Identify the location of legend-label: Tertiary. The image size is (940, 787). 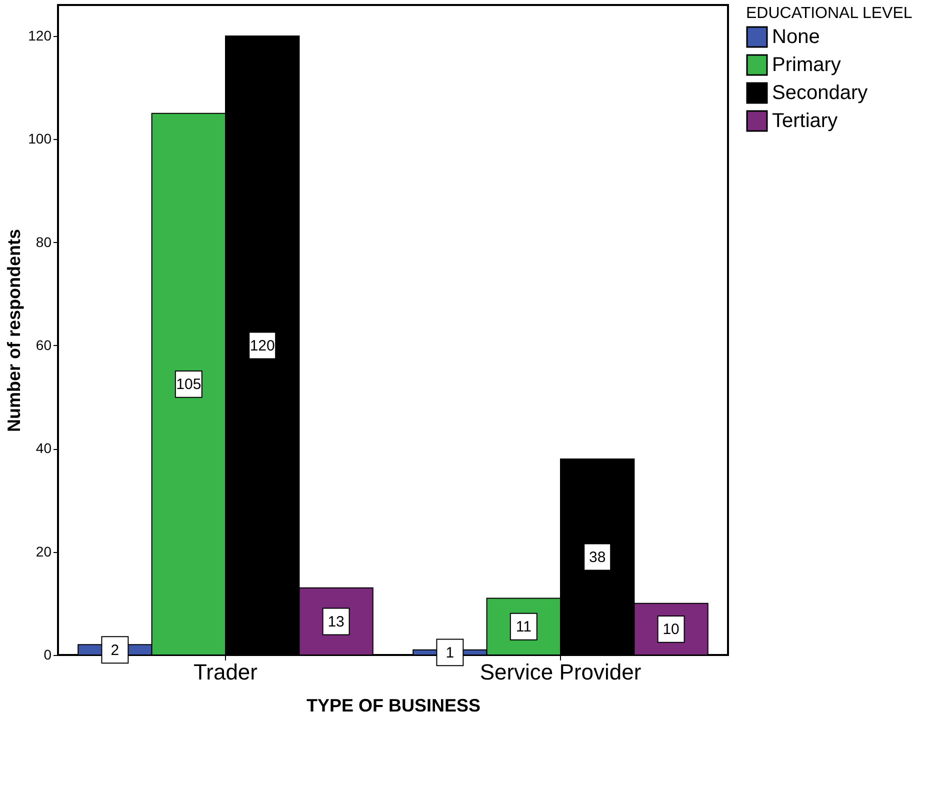
(805, 121).